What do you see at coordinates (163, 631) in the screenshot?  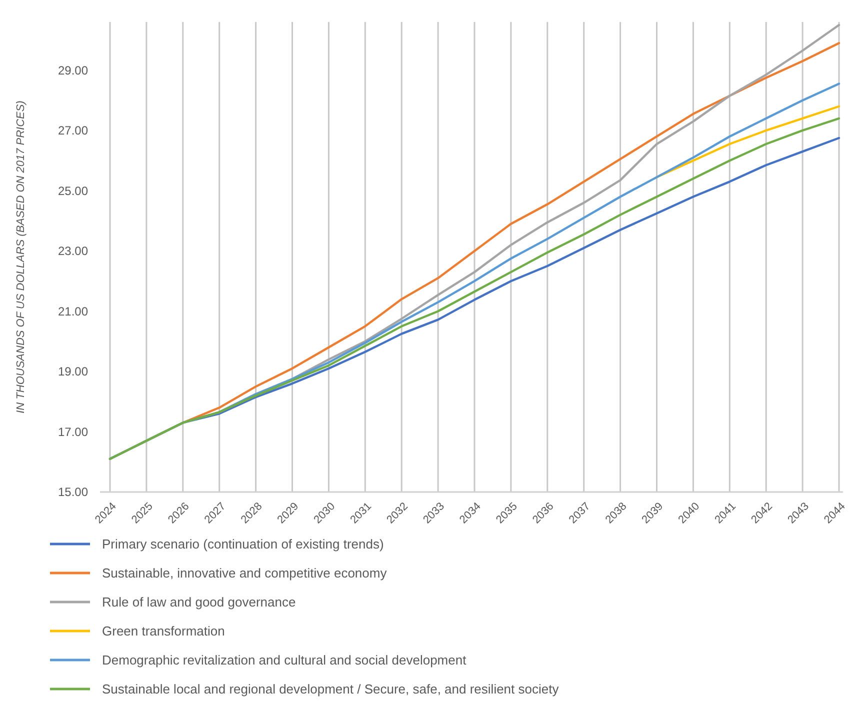 I see `legend-label: Green transformation` at bounding box center [163, 631].